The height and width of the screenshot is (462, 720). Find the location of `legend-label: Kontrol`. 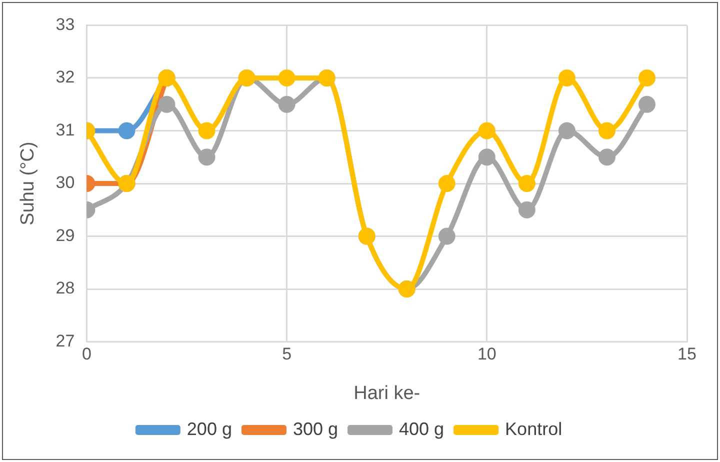

legend-label: Kontrol is located at coordinates (533, 428).